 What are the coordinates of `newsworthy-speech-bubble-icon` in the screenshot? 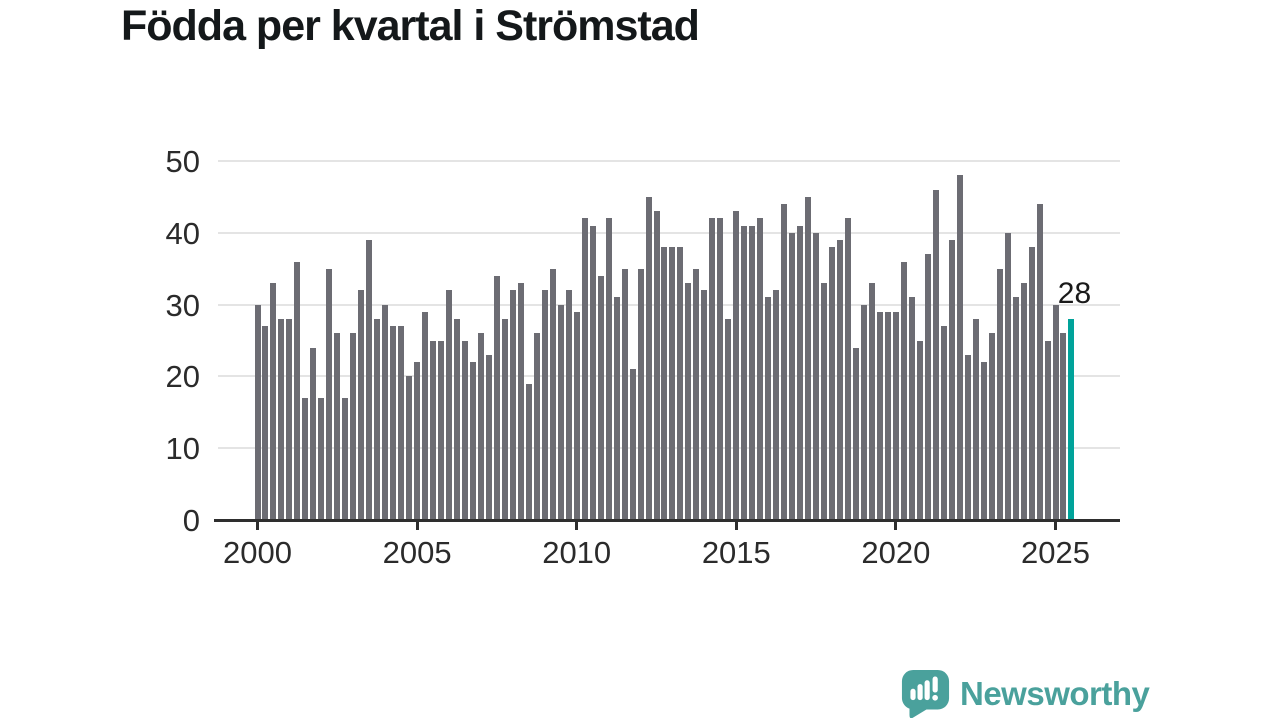 It's located at (925, 693).